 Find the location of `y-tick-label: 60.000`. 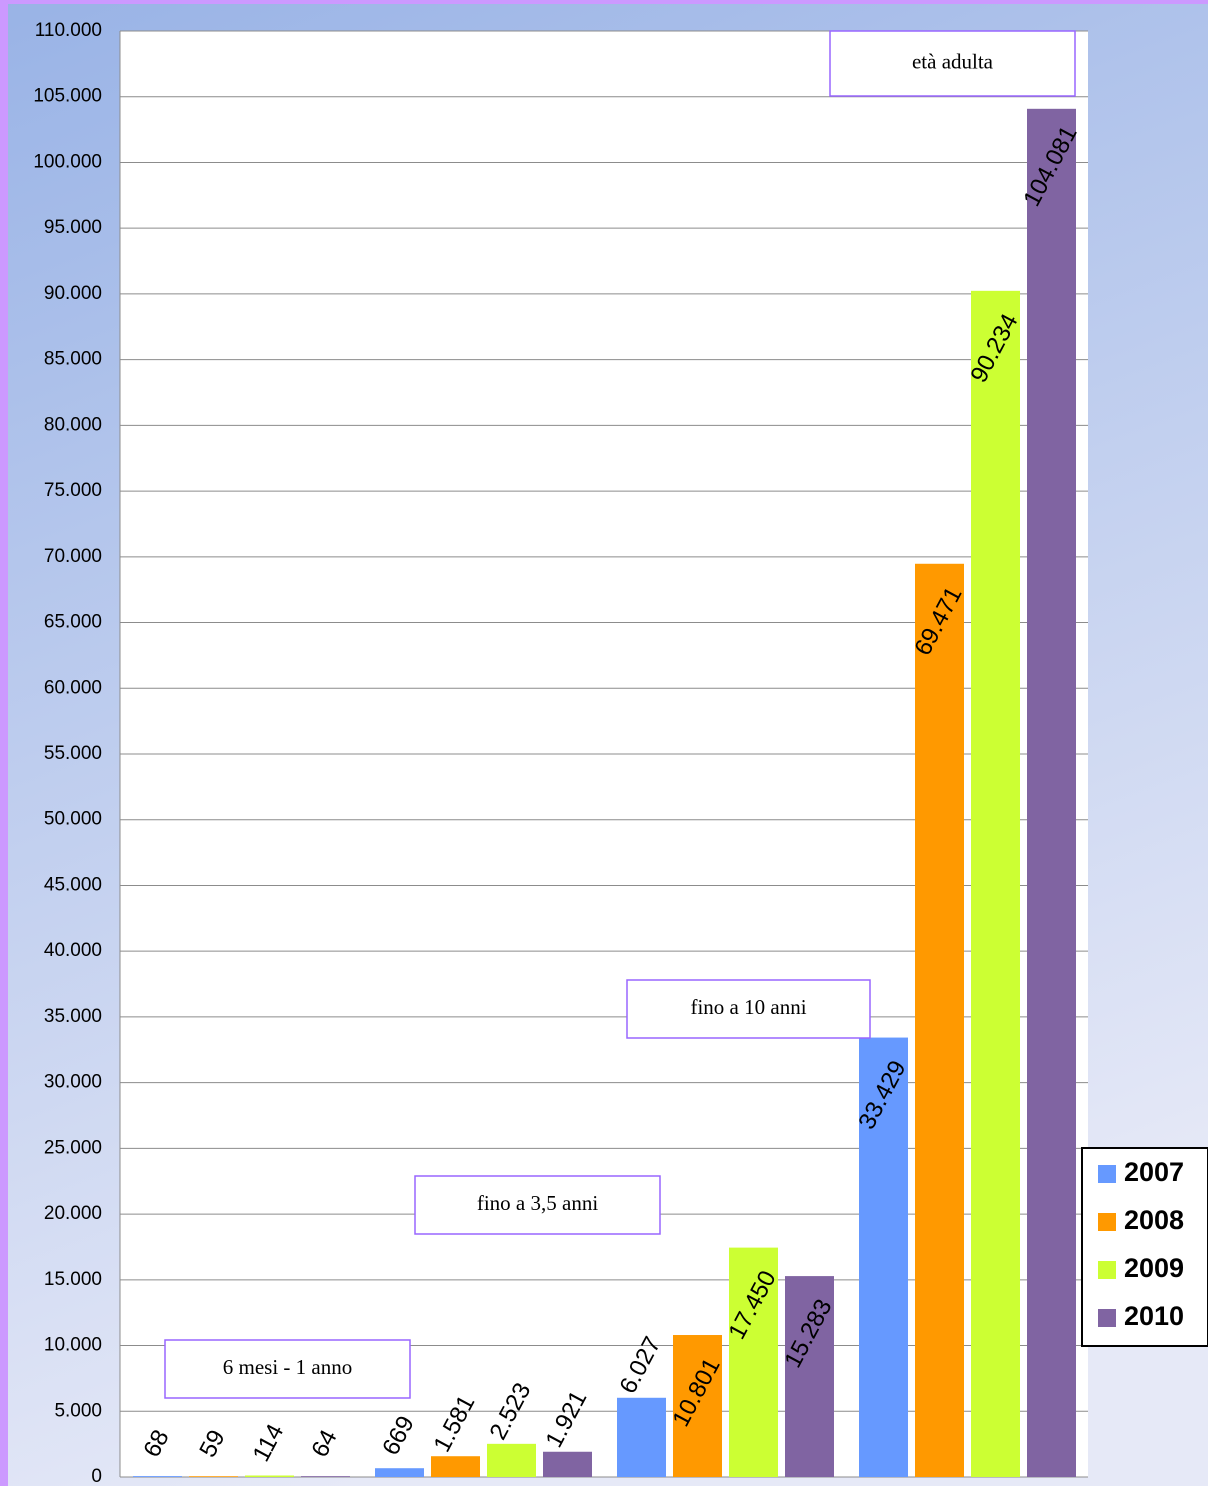

y-tick-label: 60.000 is located at coordinates (73, 687).